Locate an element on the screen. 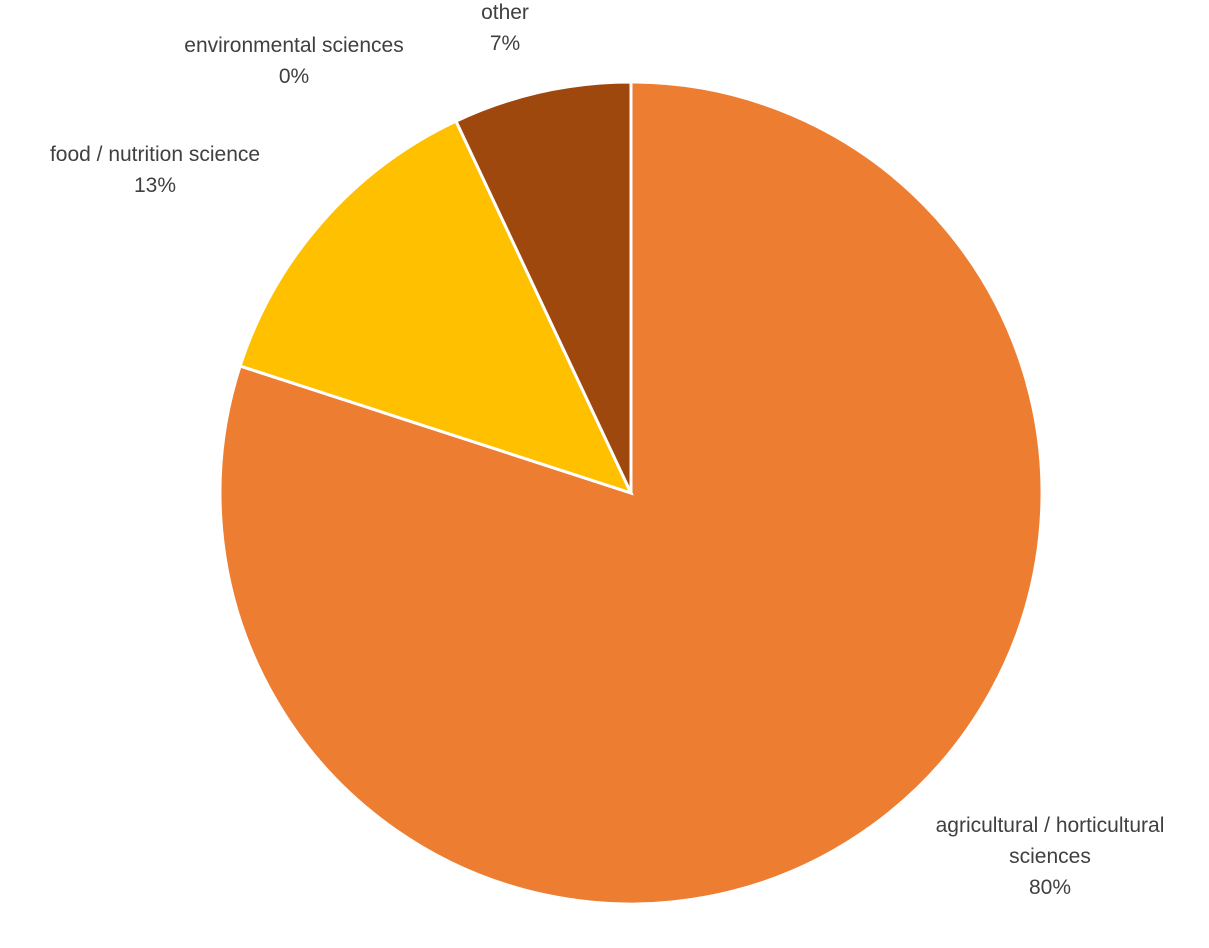 The width and height of the screenshot is (1209, 948). data-label-value: 0% is located at coordinates (294, 76).